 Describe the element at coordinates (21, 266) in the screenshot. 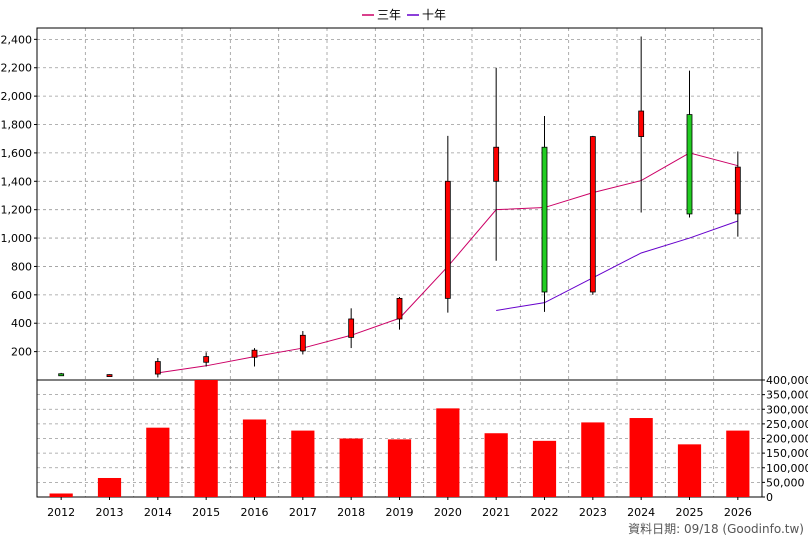

I see `price-tick-label: 800` at that location.